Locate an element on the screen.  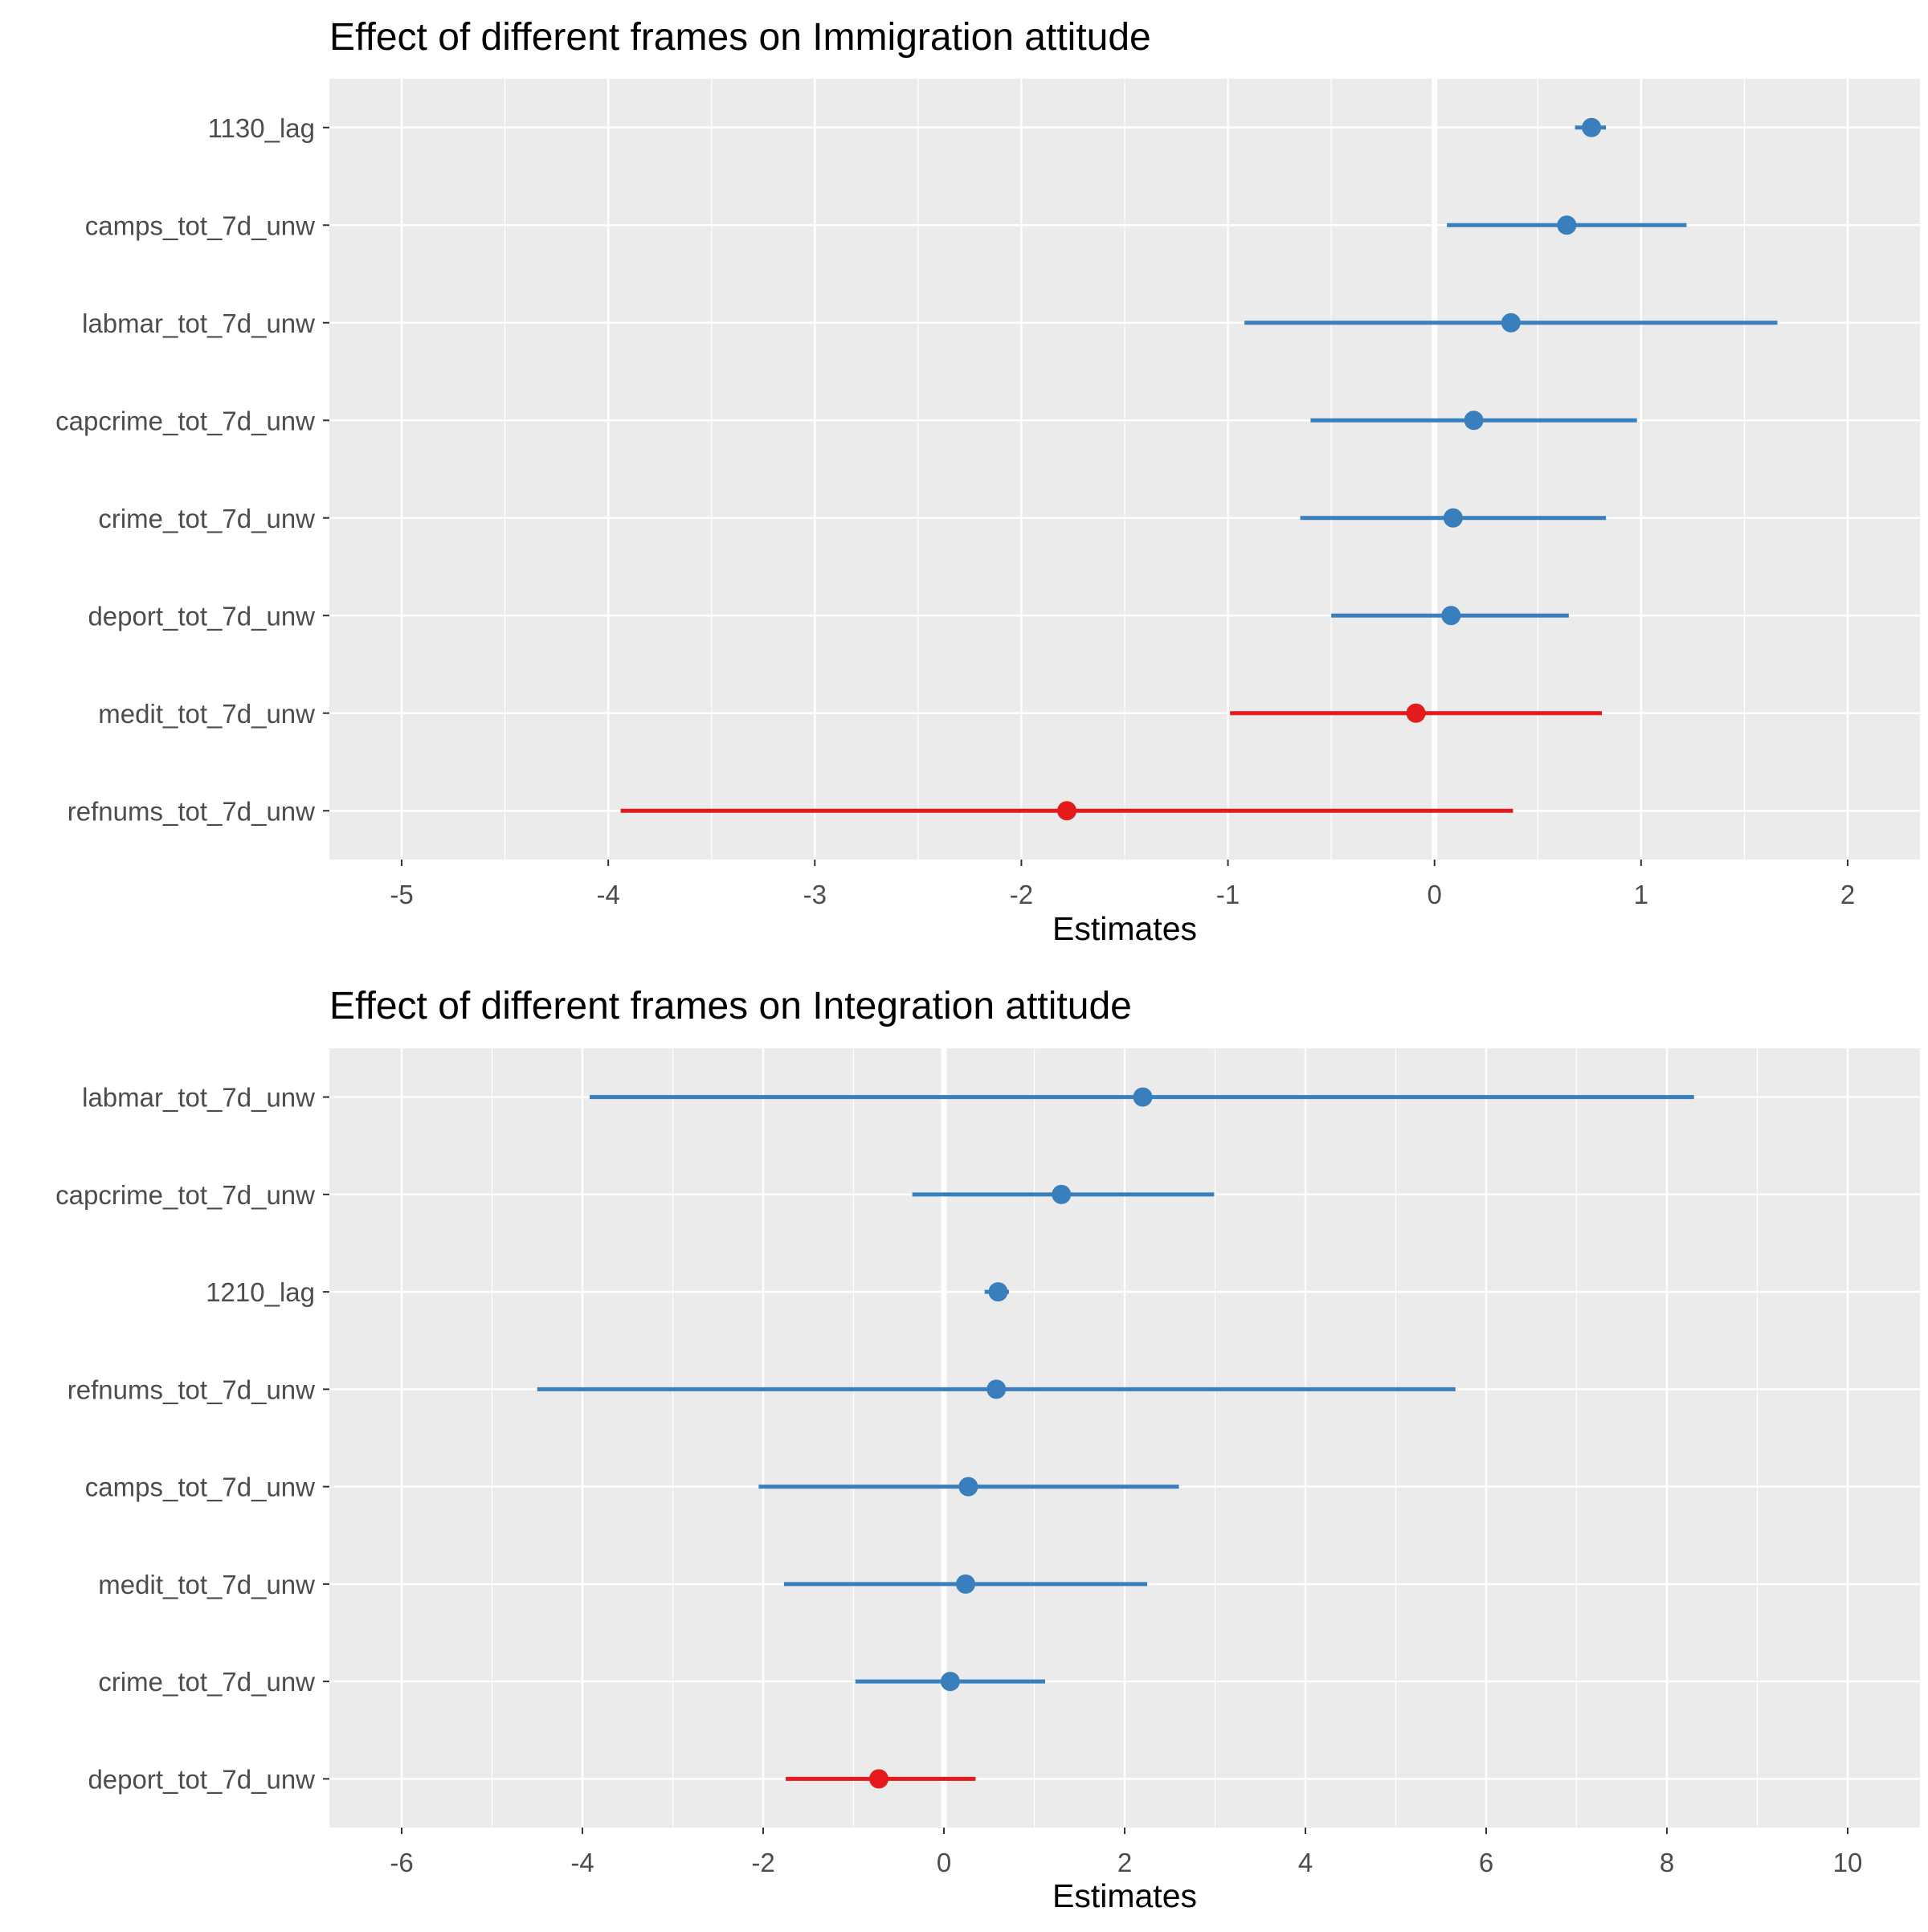
x-tick-label: 4 is located at coordinates (1305, 1862).